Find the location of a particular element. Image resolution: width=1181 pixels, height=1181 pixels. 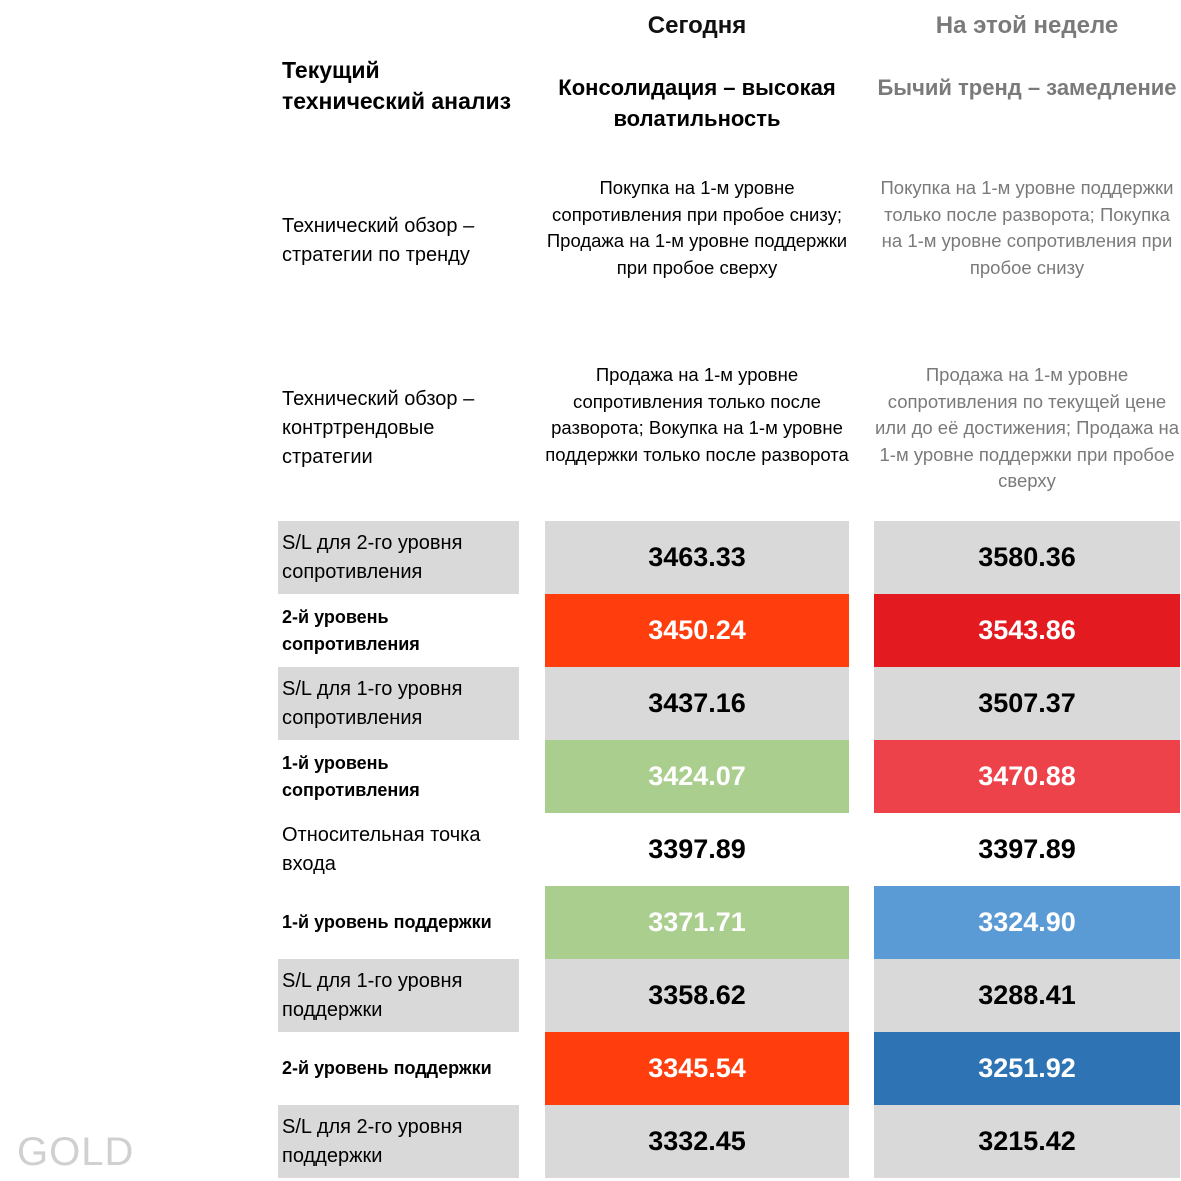

level-label-row: 2-й уровень поддержки is located at coordinates (398, 1068).